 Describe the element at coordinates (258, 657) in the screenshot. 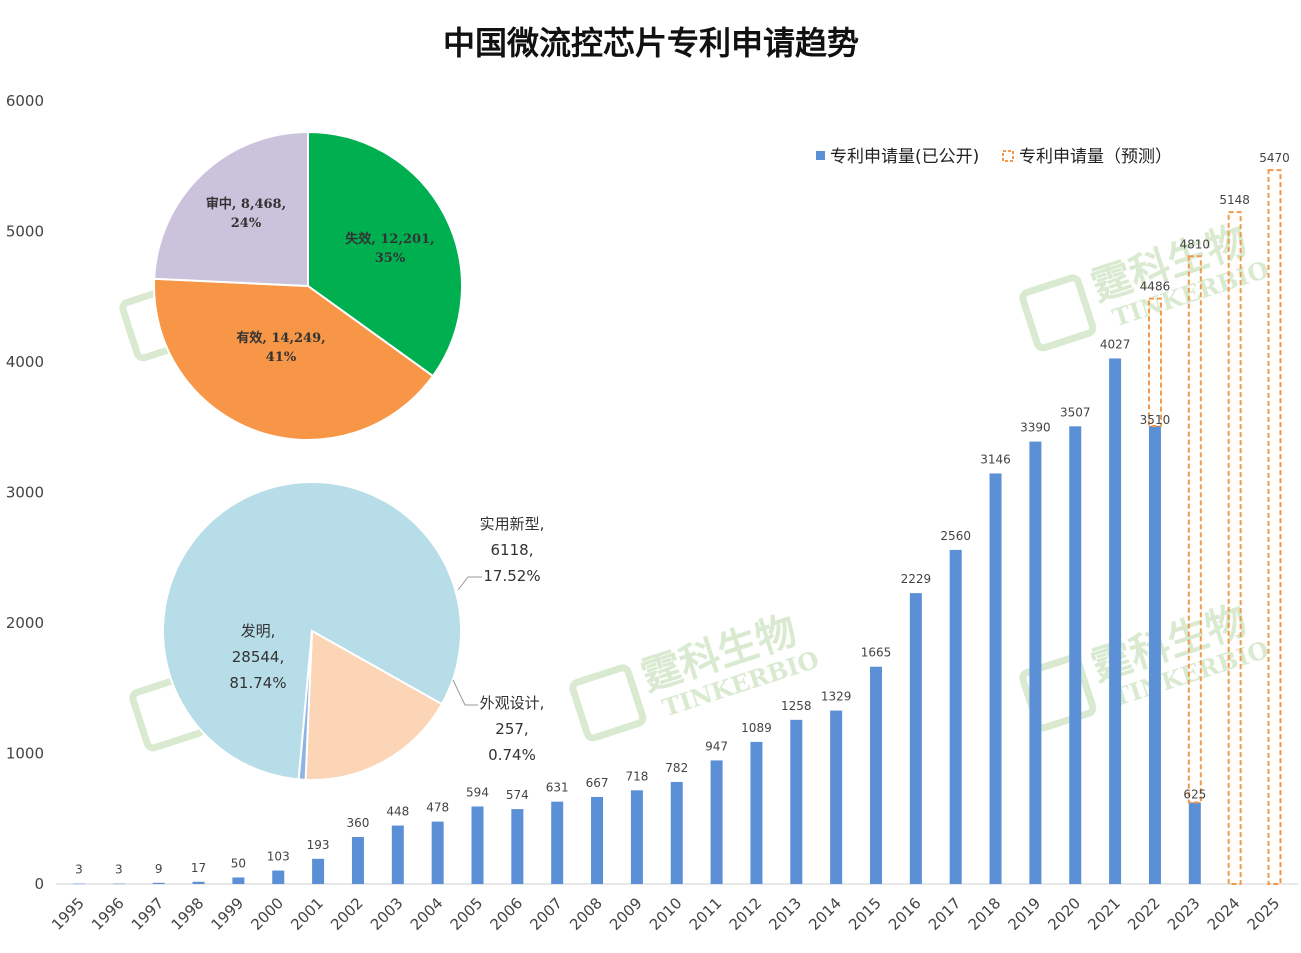

I see `pie-value: 28544,` at that location.